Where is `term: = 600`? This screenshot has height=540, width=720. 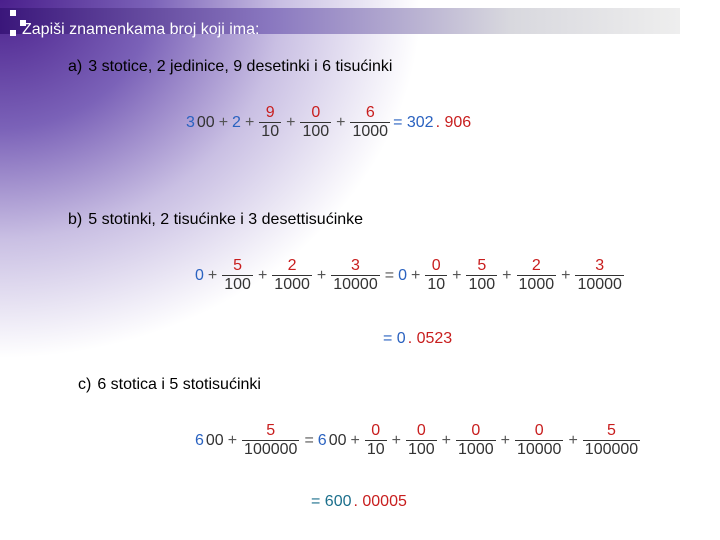
term: = 600 is located at coordinates (331, 501).